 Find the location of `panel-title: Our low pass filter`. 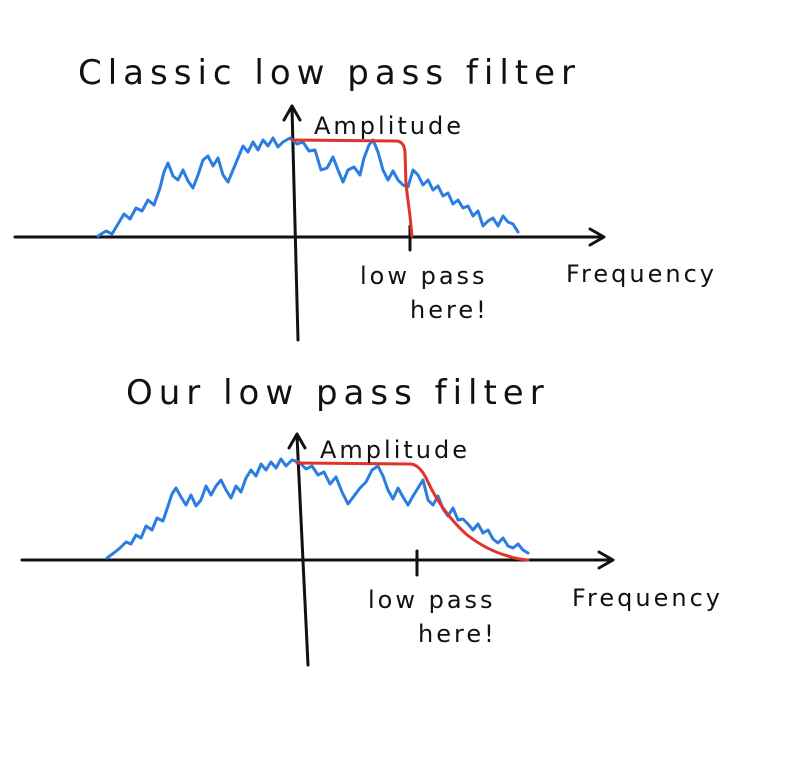

panel-title: Our low pass filter is located at coordinates (338, 393).